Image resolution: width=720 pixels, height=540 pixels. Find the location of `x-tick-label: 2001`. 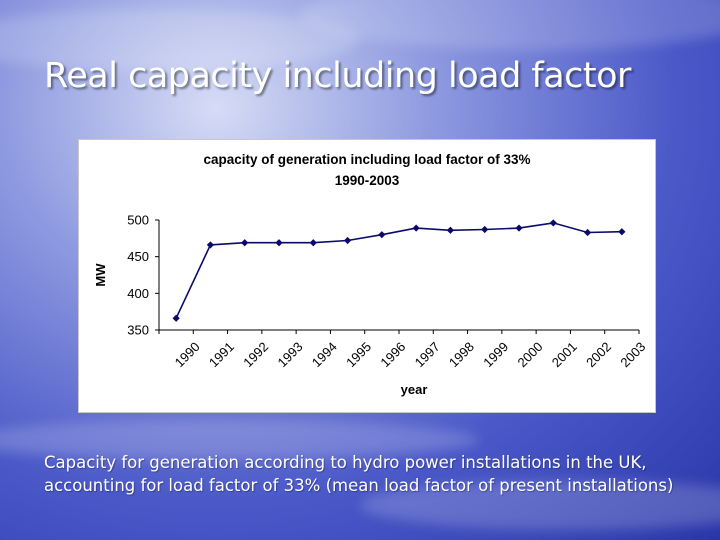

x-tick-label: 2001 is located at coordinates (564, 354).